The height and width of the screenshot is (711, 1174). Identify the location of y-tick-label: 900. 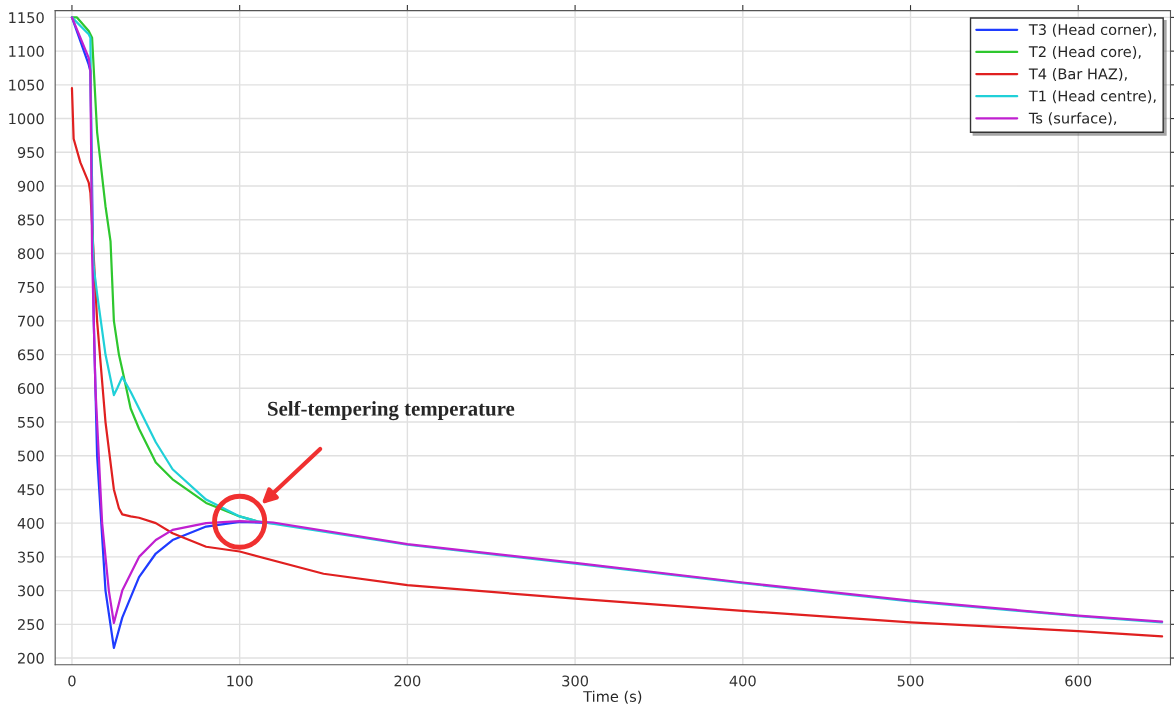
(30, 186).